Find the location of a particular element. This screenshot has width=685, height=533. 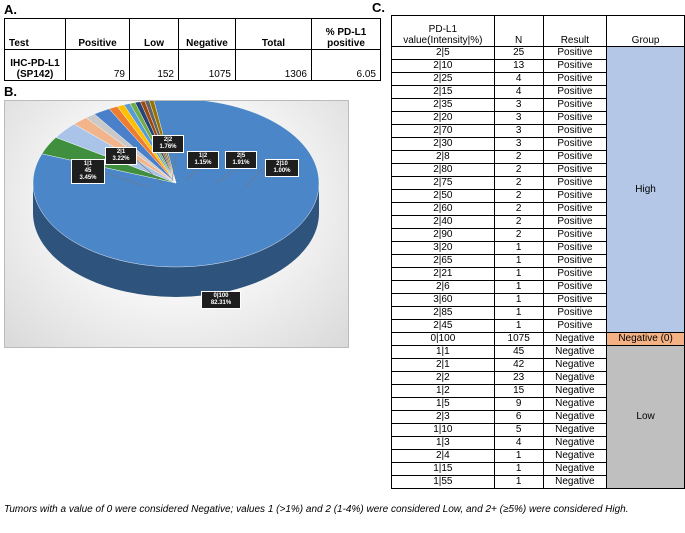

pie-label-line: 1.15% is located at coordinates (203, 163).